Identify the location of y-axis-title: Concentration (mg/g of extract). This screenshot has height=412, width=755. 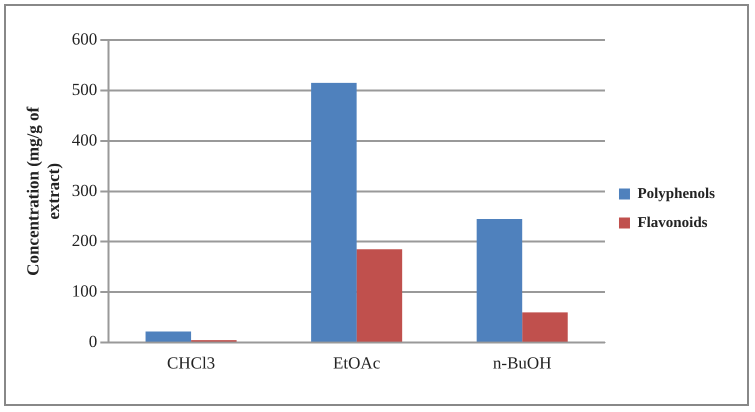
(43, 191).